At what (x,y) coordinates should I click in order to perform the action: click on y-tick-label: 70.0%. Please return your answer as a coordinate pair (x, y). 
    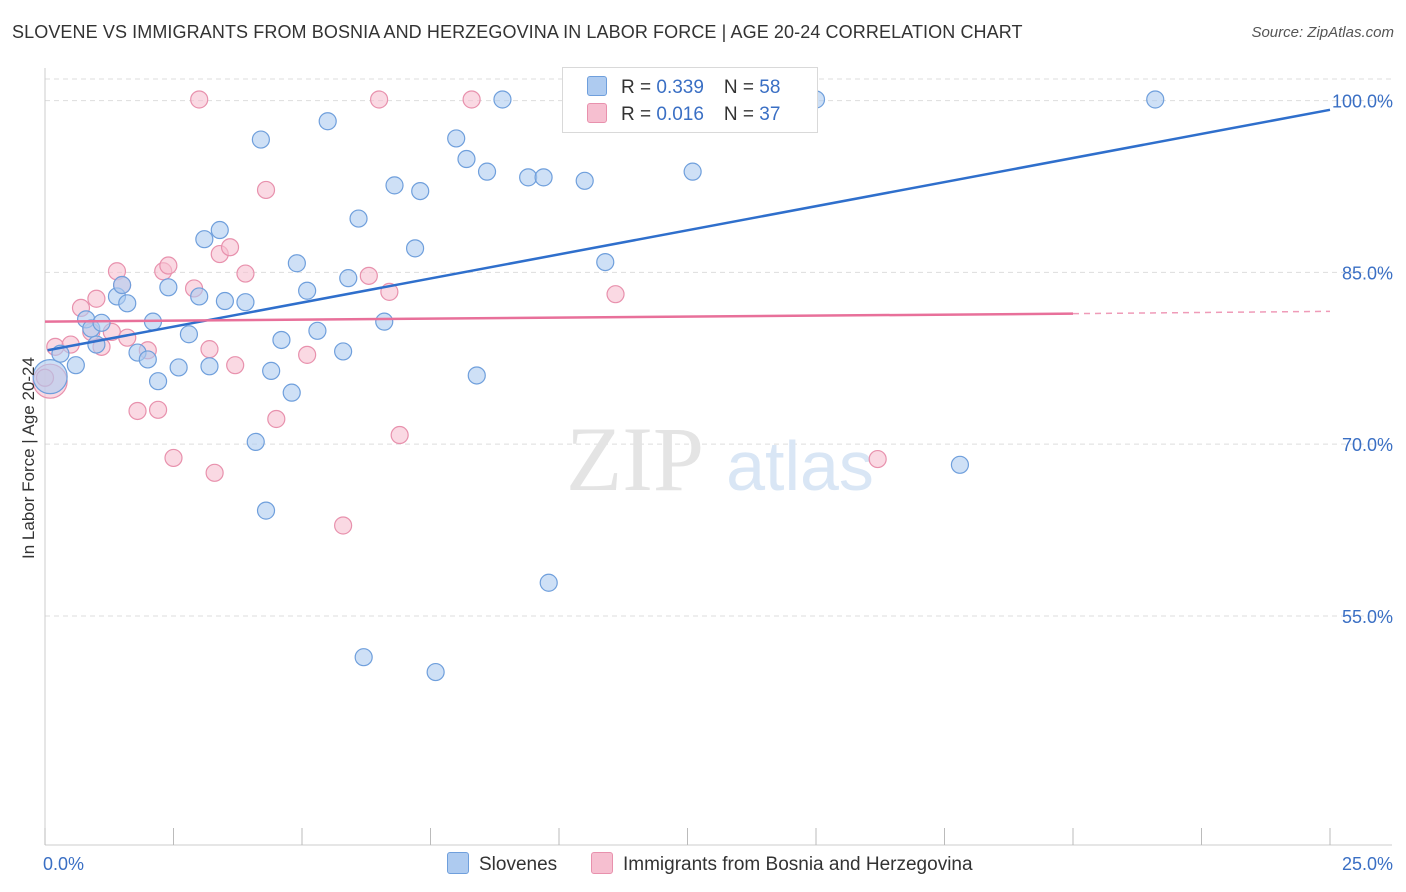
    Looking at the image, I should click on (1367, 445).